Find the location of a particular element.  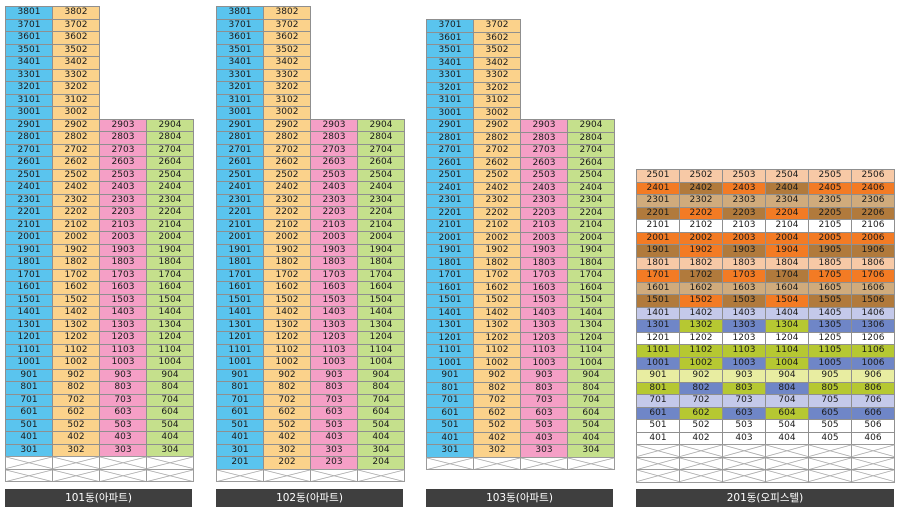

unit-cell: 2301 is located at coordinates (658, 201).